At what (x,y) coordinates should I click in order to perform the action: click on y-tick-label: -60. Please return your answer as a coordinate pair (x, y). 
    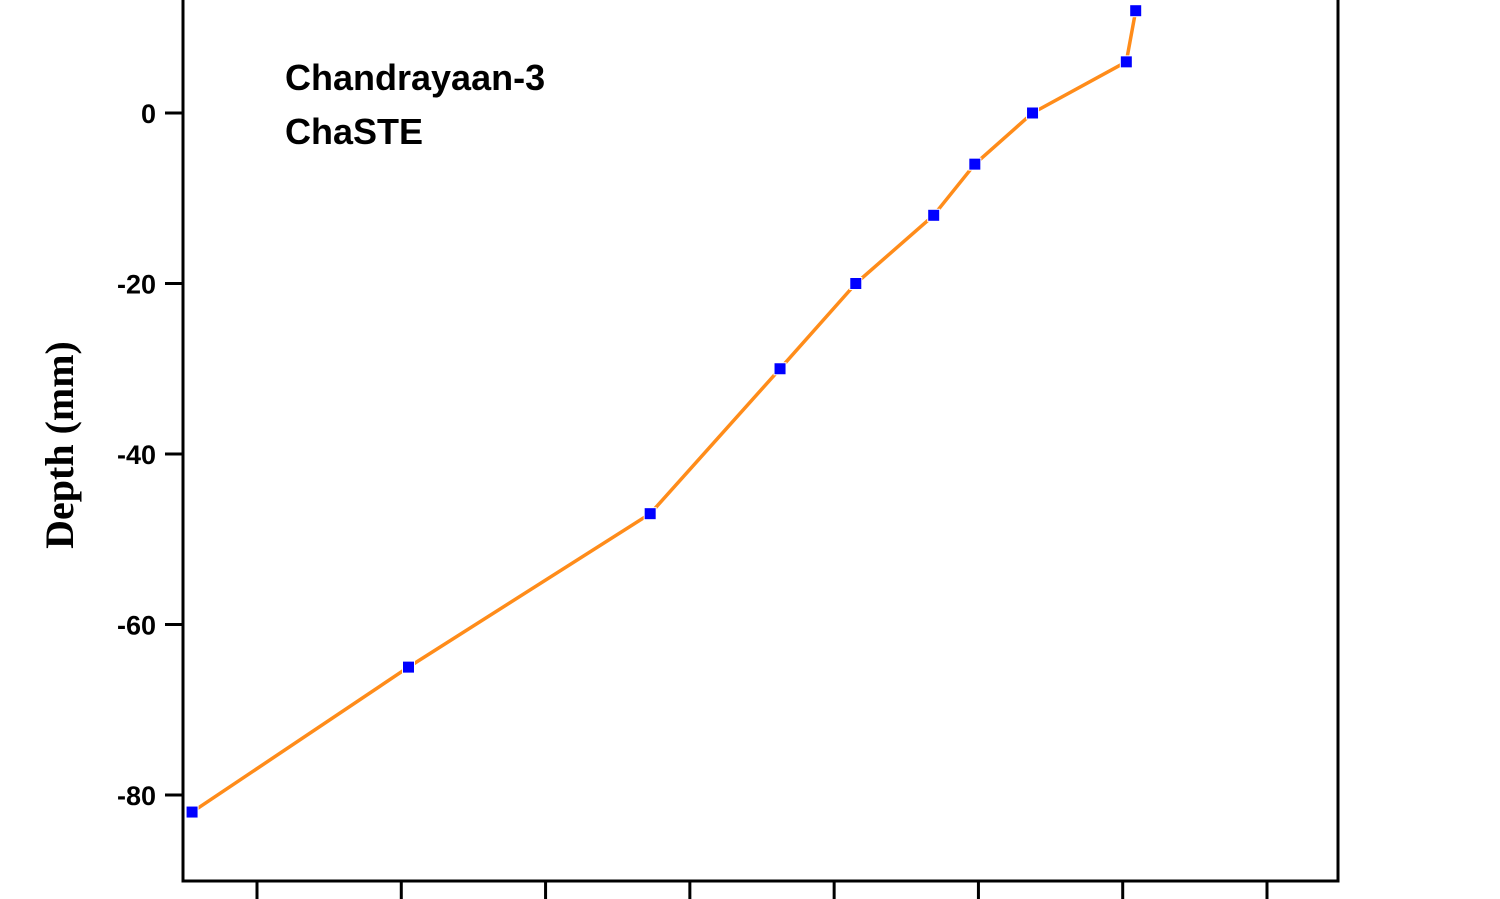
    Looking at the image, I should click on (136, 626).